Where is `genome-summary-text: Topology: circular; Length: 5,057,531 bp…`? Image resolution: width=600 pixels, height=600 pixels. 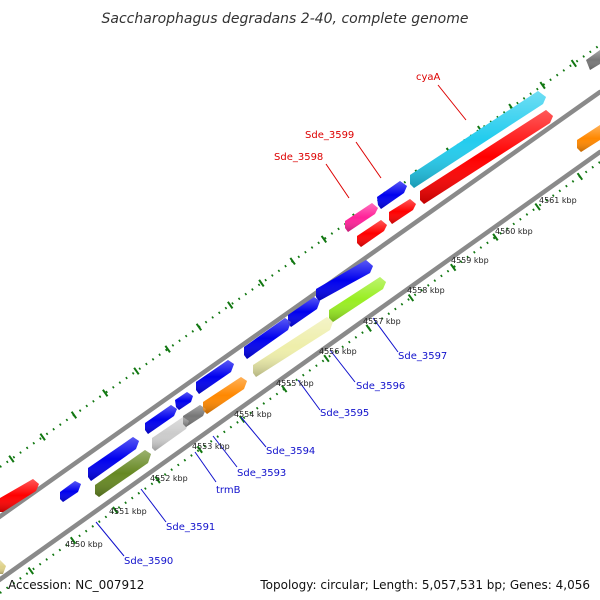 genome-summary-text: Topology: circular; Length: 5,057,531 bp… is located at coordinates (425, 585).